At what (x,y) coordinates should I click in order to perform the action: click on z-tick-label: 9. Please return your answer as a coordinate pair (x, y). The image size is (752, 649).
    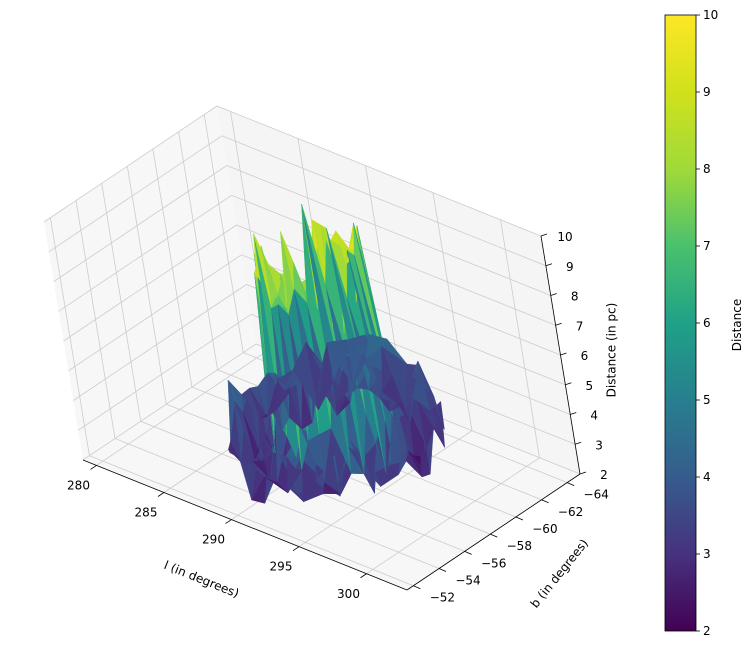
    Looking at the image, I should click on (570, 267).